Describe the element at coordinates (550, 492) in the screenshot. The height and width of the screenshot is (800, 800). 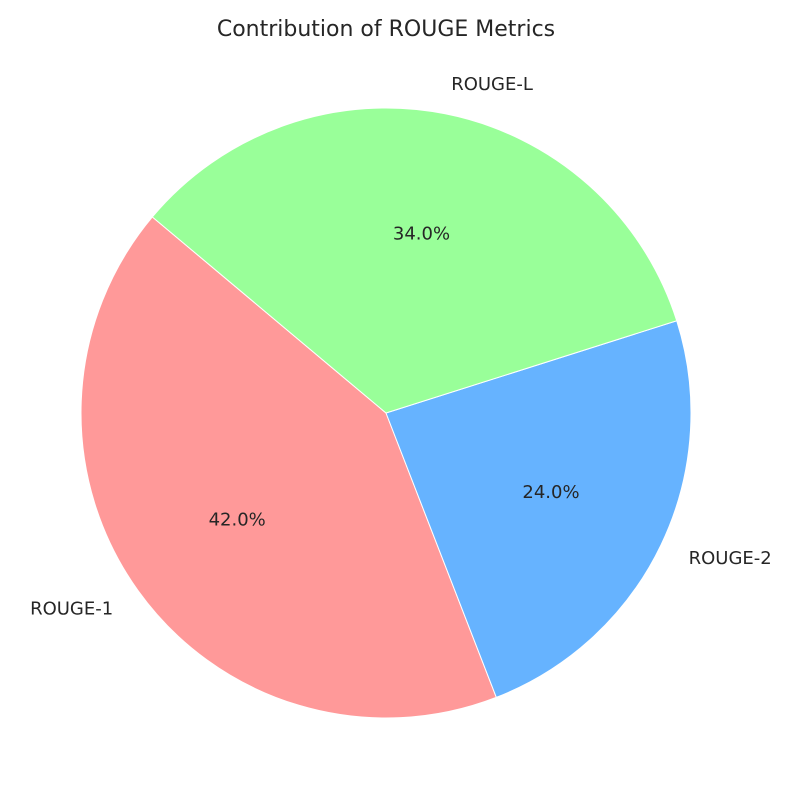
I see `pie-percent-label: 24.0%` at that location.